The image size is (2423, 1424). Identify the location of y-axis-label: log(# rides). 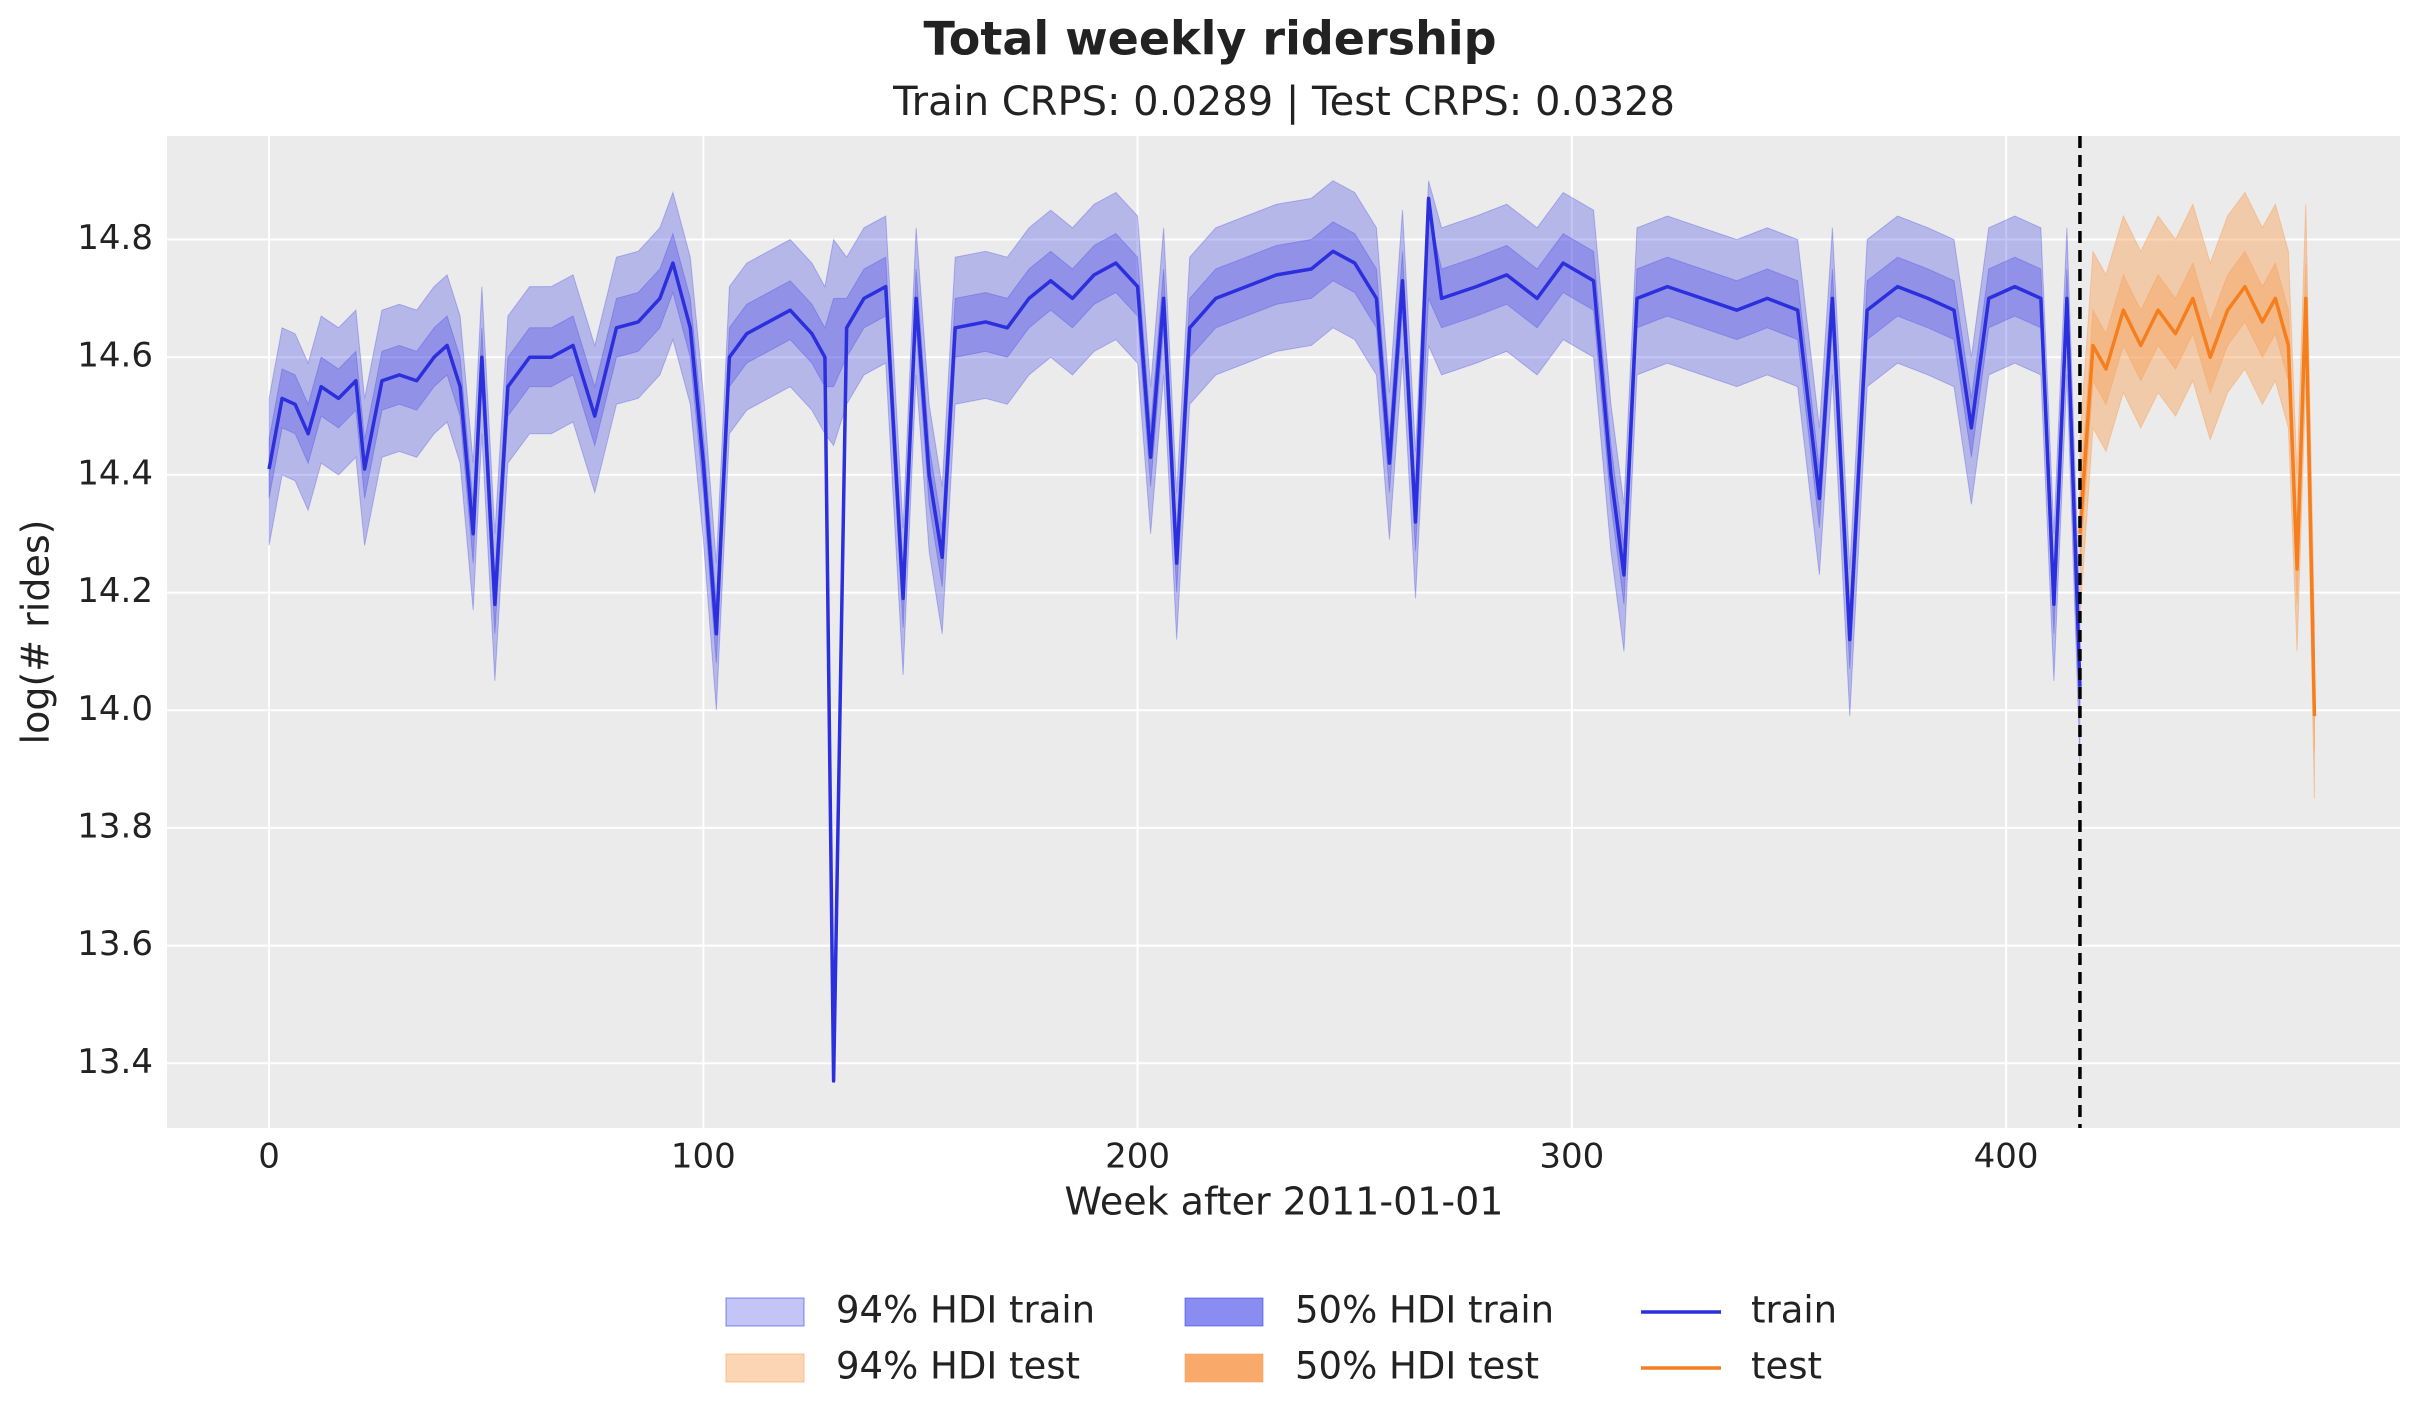
(36, 632).